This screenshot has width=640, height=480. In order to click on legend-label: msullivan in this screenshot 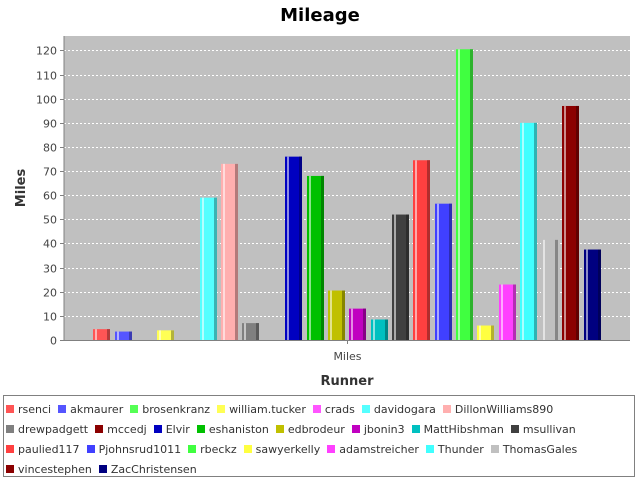, I will do `click(549, 429)`.